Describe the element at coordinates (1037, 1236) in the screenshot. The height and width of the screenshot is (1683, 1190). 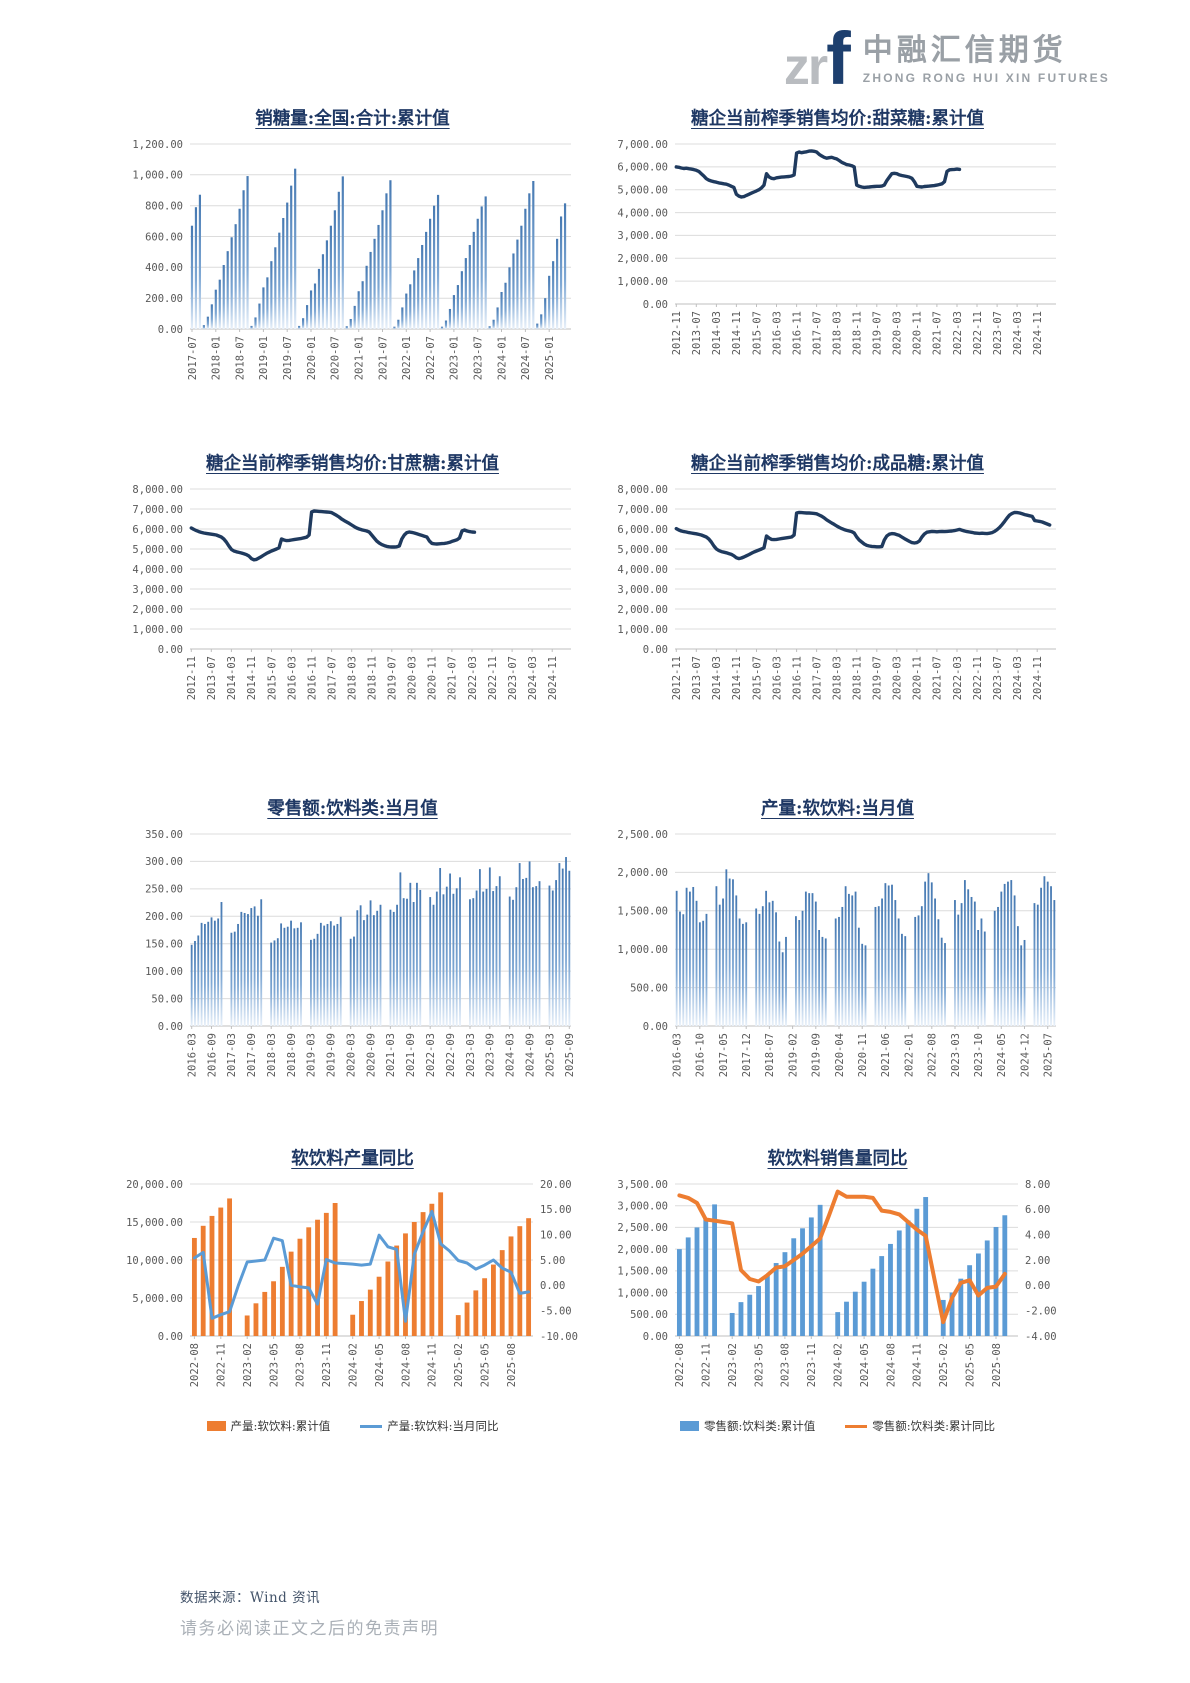
I see `svg-text: 4.00` at that location.